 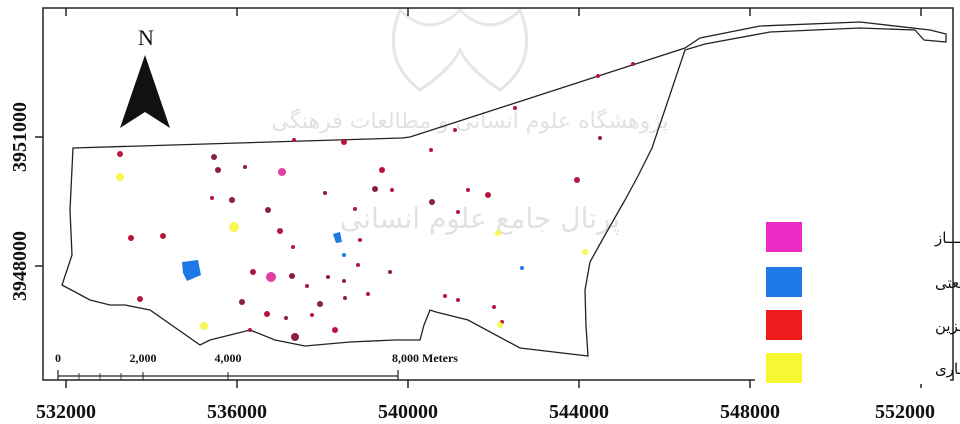 What do you see at coordinates (425, 358) in the screenshot?
I see `scale-label-8000: 8,000 Meters` at bounding box center [425, 358].